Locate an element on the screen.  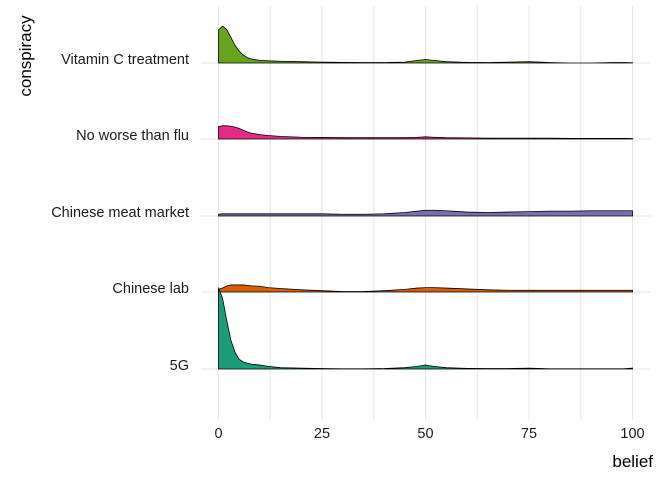
x-tick-label: 100 is located at coordinates (632, 434).